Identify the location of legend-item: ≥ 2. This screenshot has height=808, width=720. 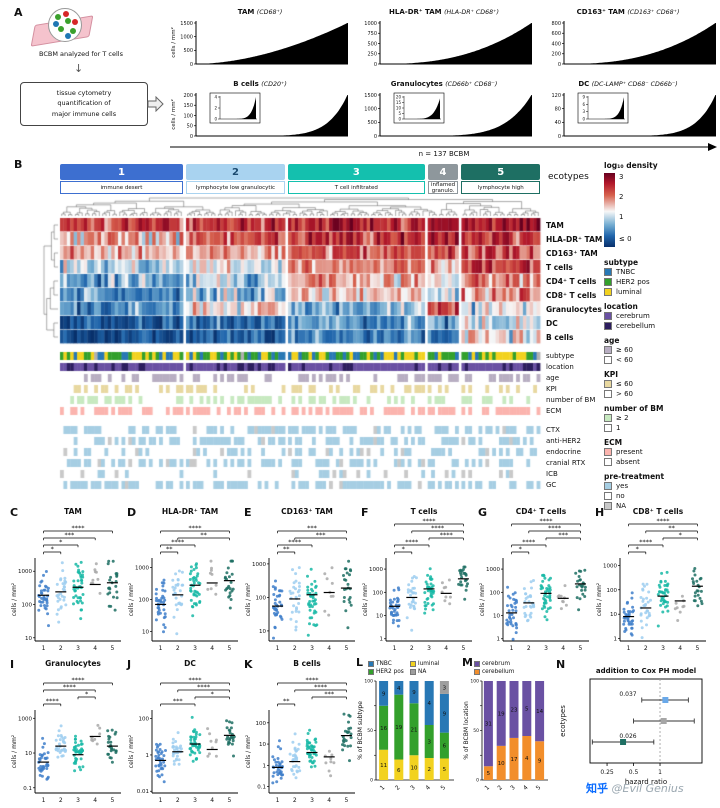
(661, 418).